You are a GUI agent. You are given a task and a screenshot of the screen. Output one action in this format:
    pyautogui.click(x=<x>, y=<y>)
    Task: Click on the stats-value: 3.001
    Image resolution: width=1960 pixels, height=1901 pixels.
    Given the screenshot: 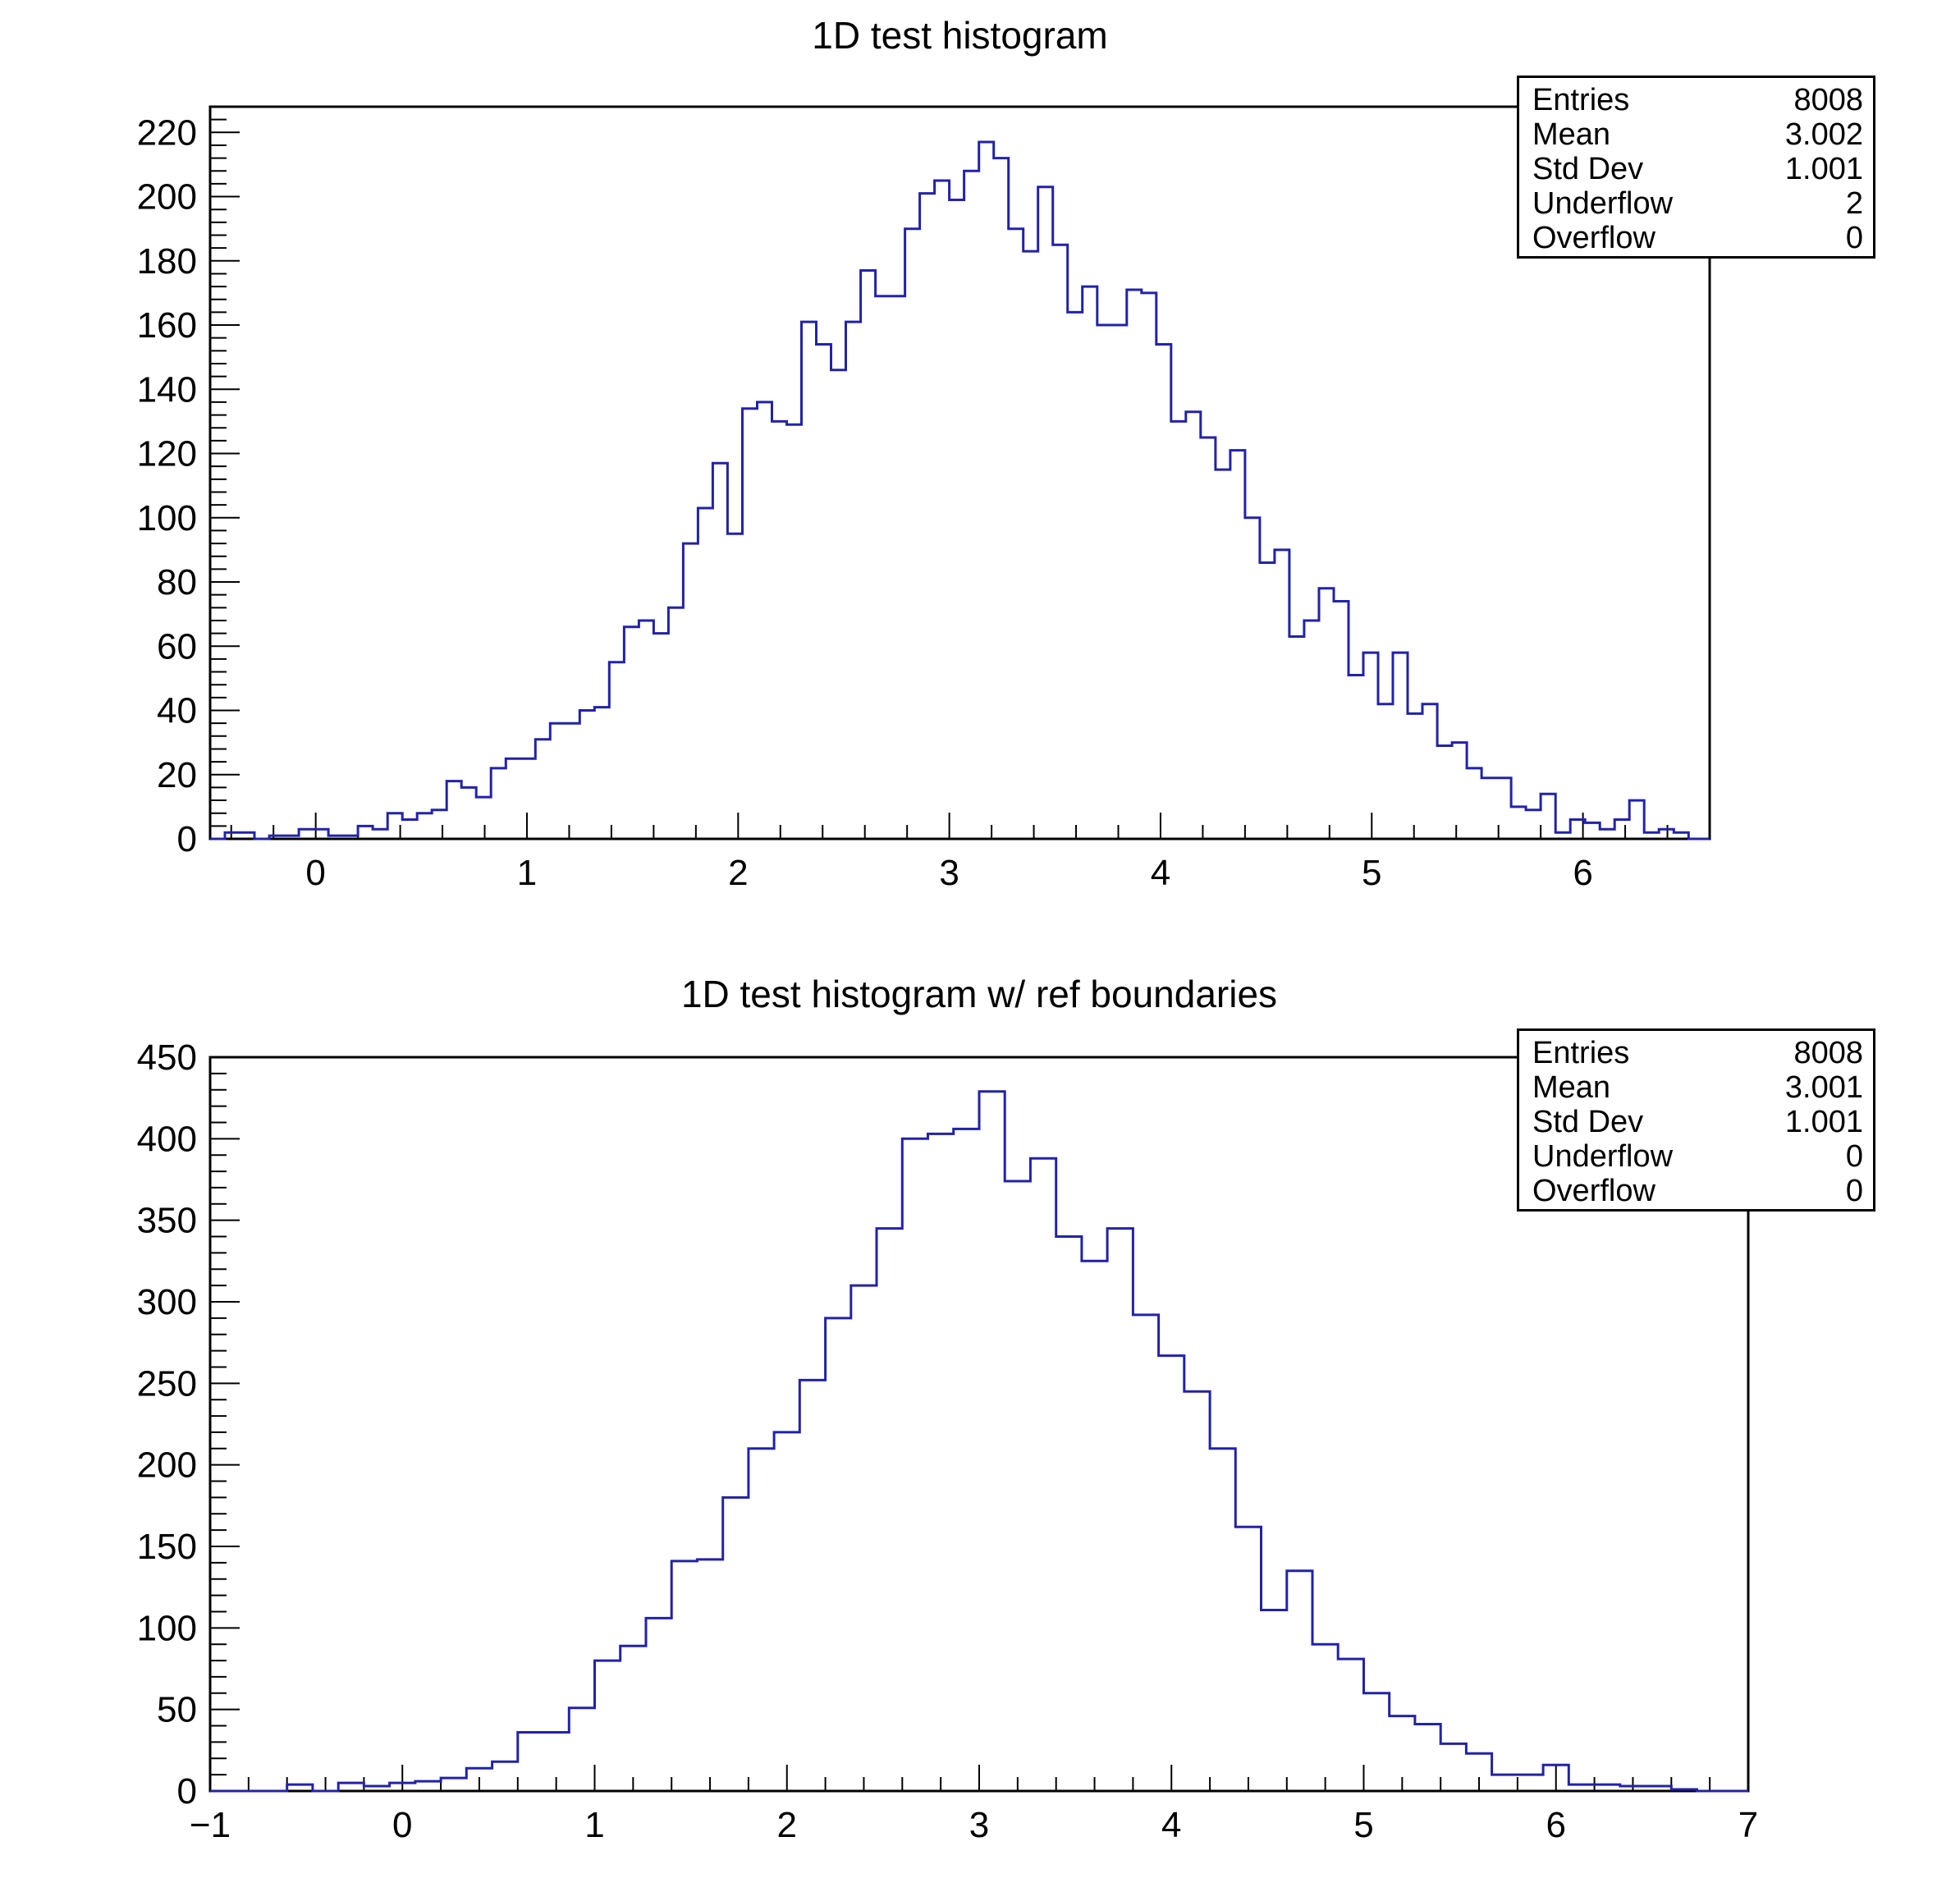 What is the action you would take?
    pyautogui.click(x=1823, y=1087)
    